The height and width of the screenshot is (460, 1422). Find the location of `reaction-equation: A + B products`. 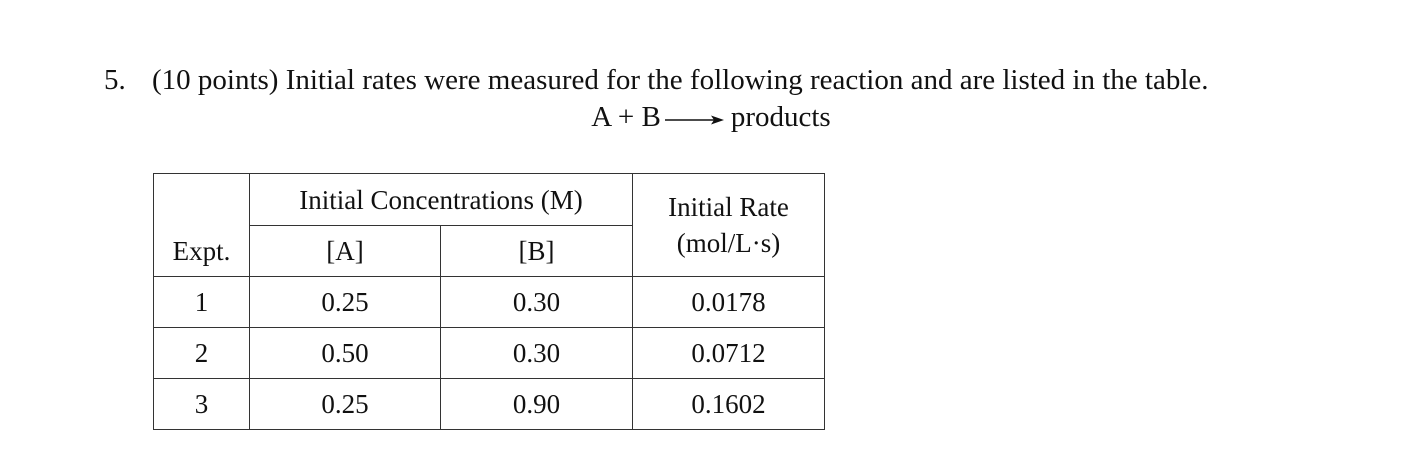

reaction-equation: A + B products is located at coordinates (711, 118).